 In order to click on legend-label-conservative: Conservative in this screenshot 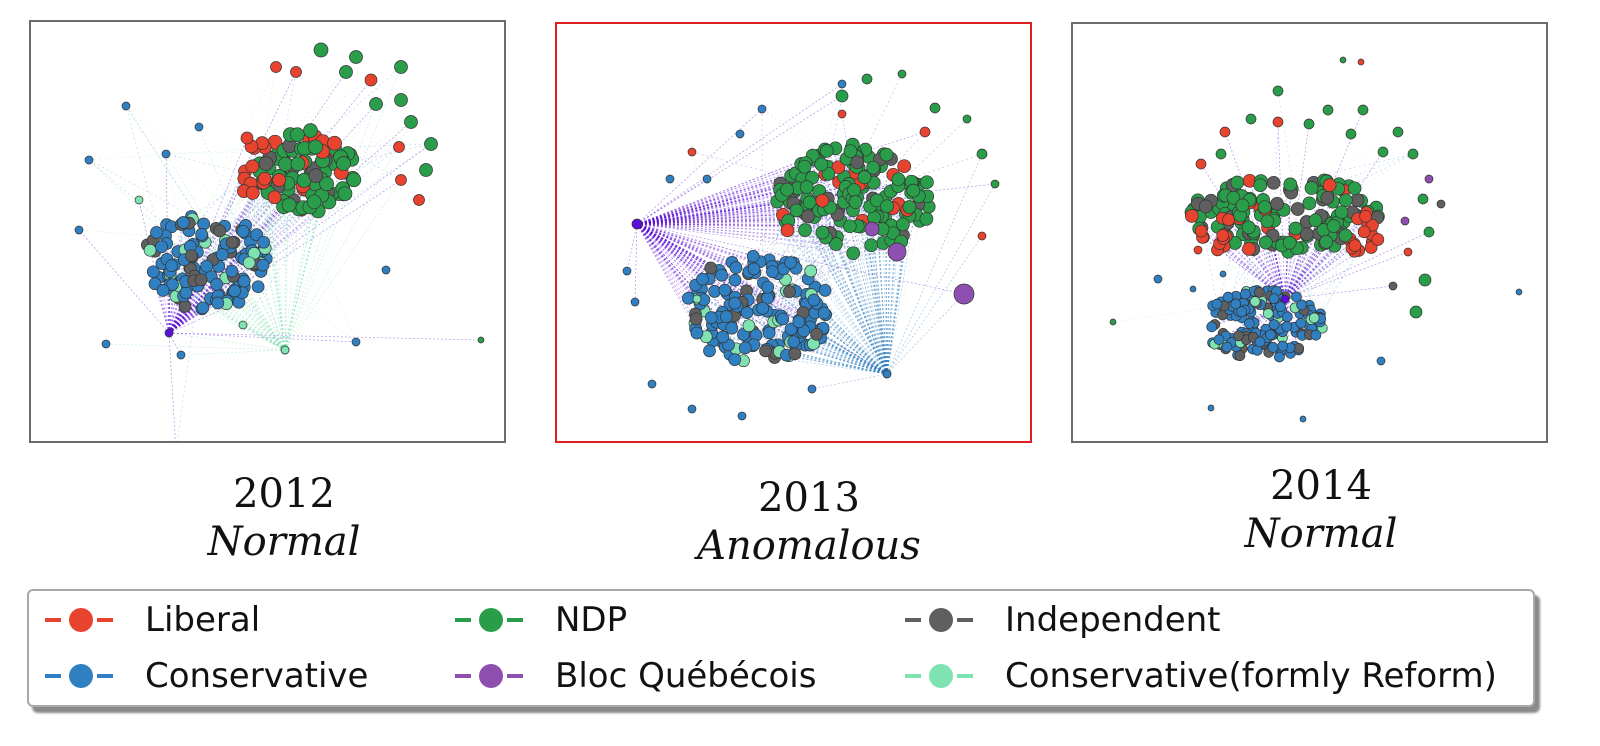, I will do `click(257, 676)`.